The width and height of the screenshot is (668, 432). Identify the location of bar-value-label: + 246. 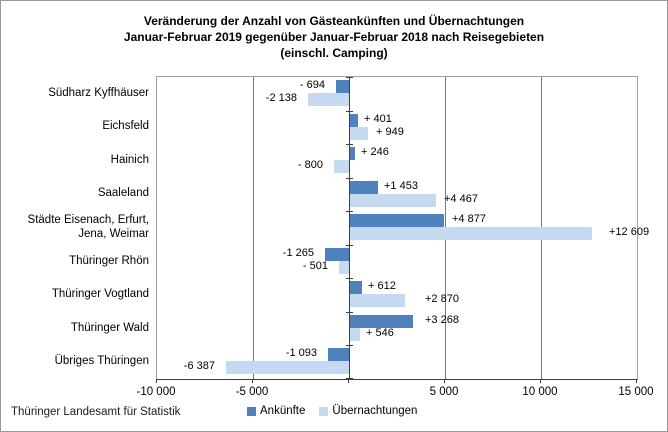
(375, 152).